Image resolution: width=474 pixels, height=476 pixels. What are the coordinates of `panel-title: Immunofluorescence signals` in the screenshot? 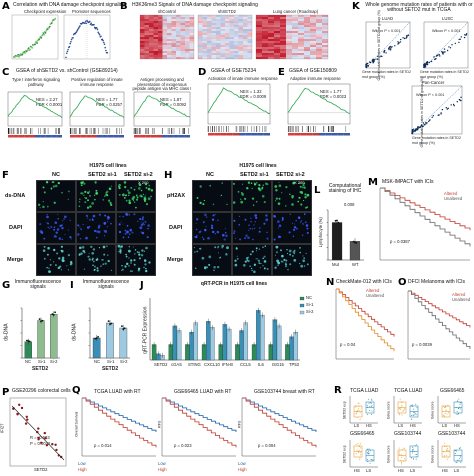 It's located at (38, 285).